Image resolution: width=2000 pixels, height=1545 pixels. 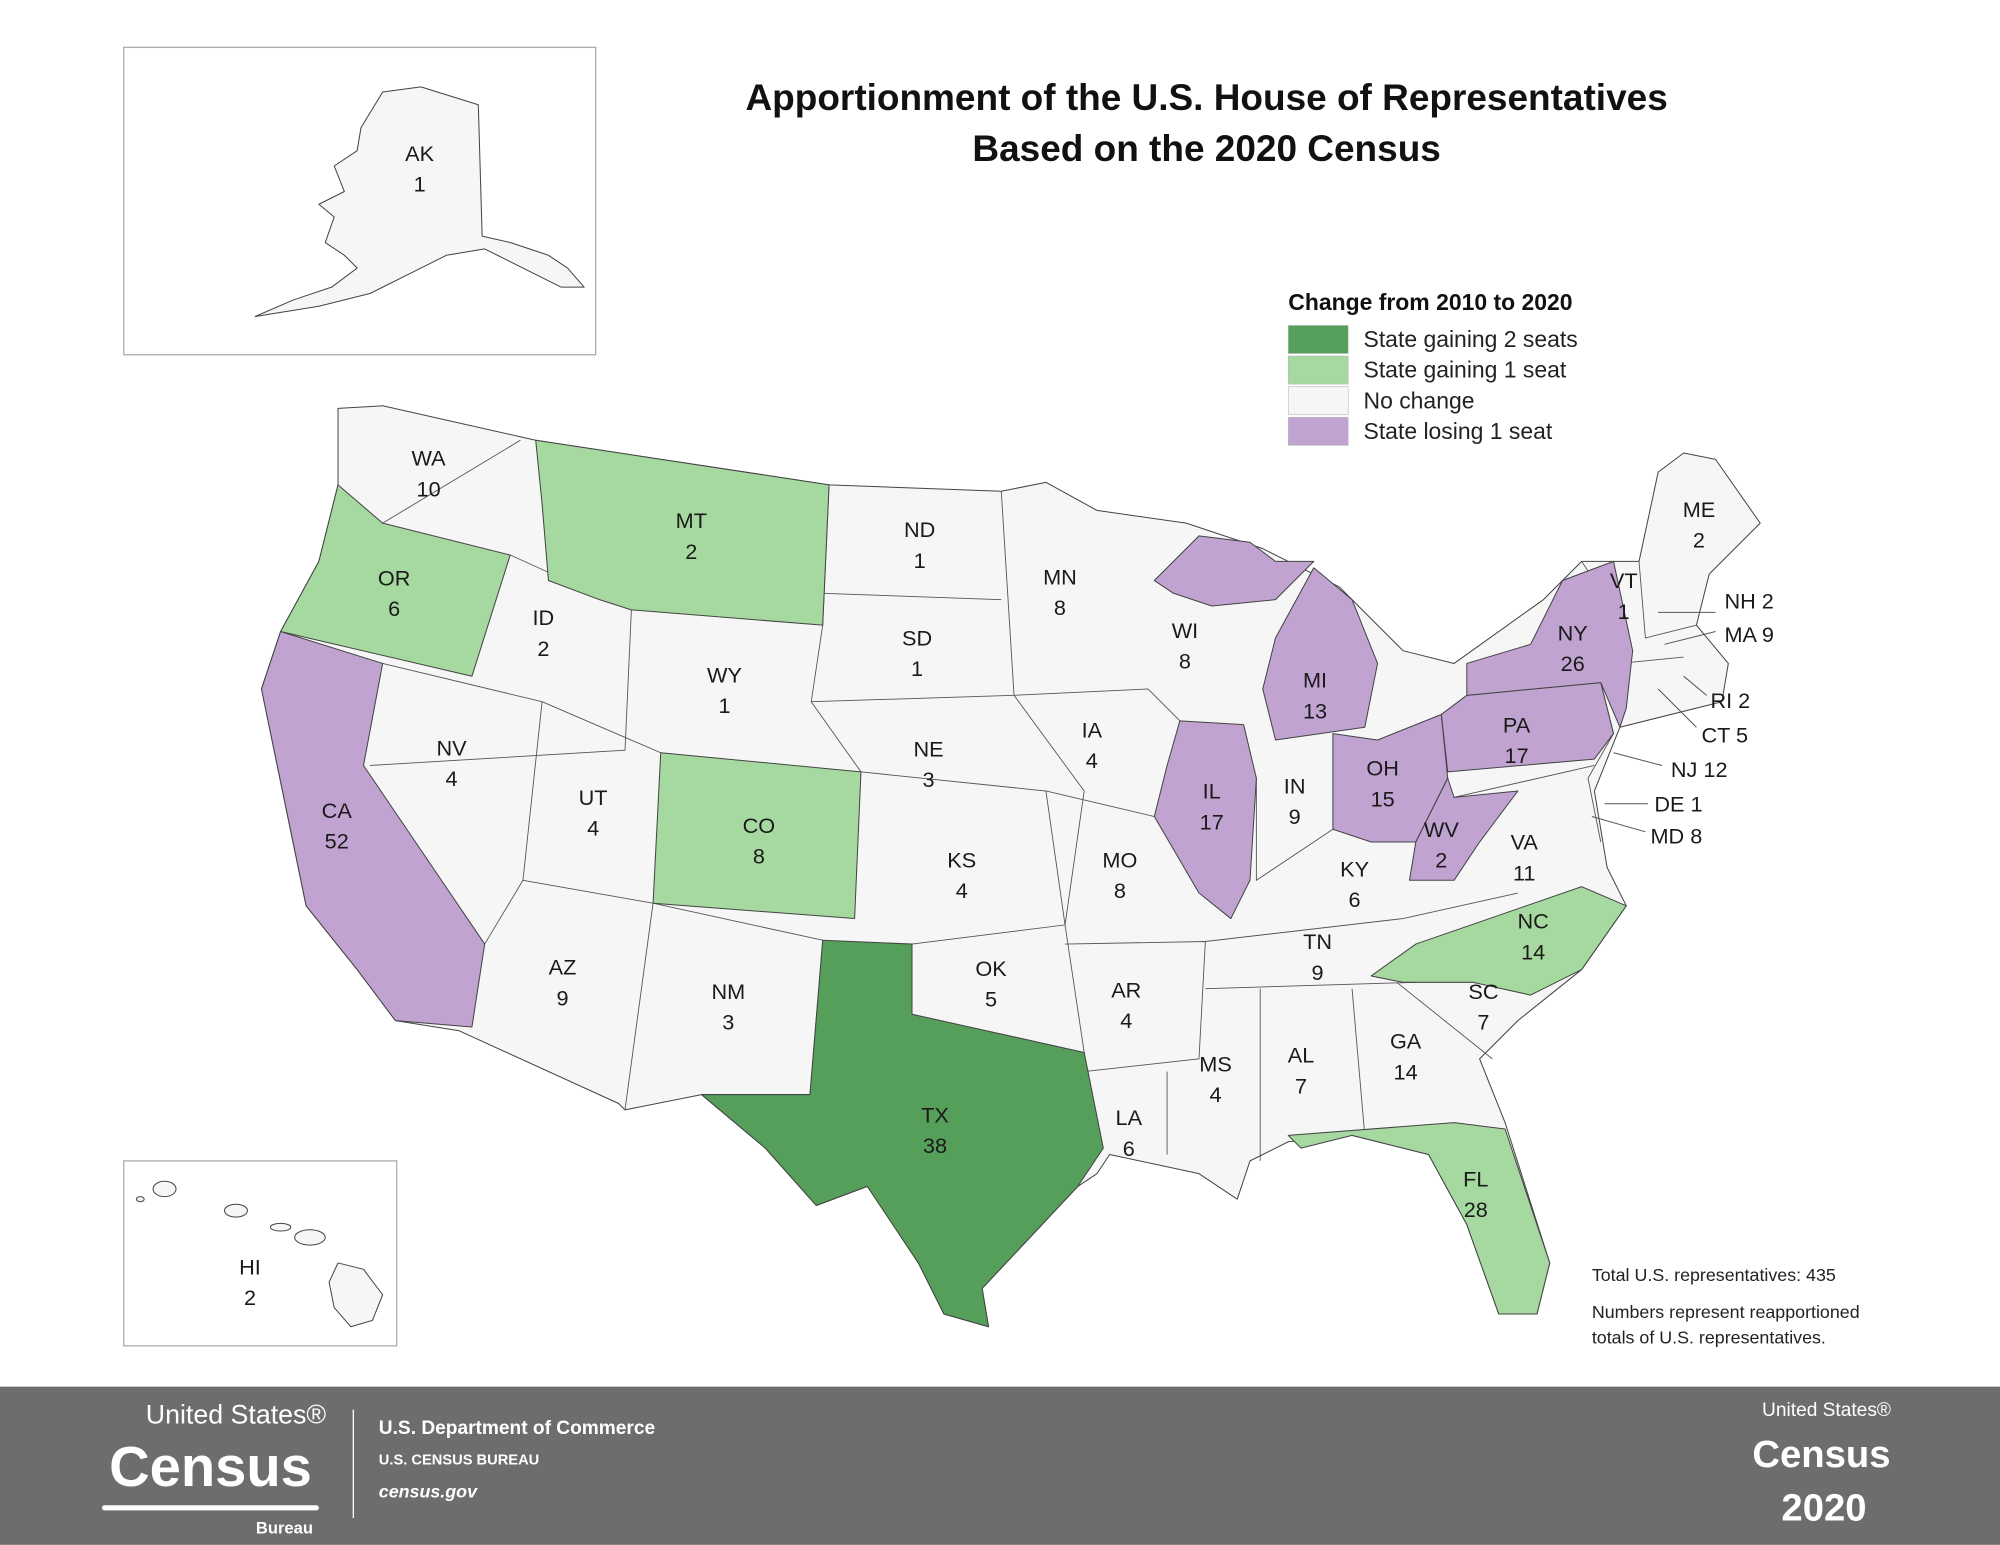 What do you see at coordinates (1823, 1508) in the screenshot?
I see `right-logo-year: 2020` at bounding box center [1823, 1508].